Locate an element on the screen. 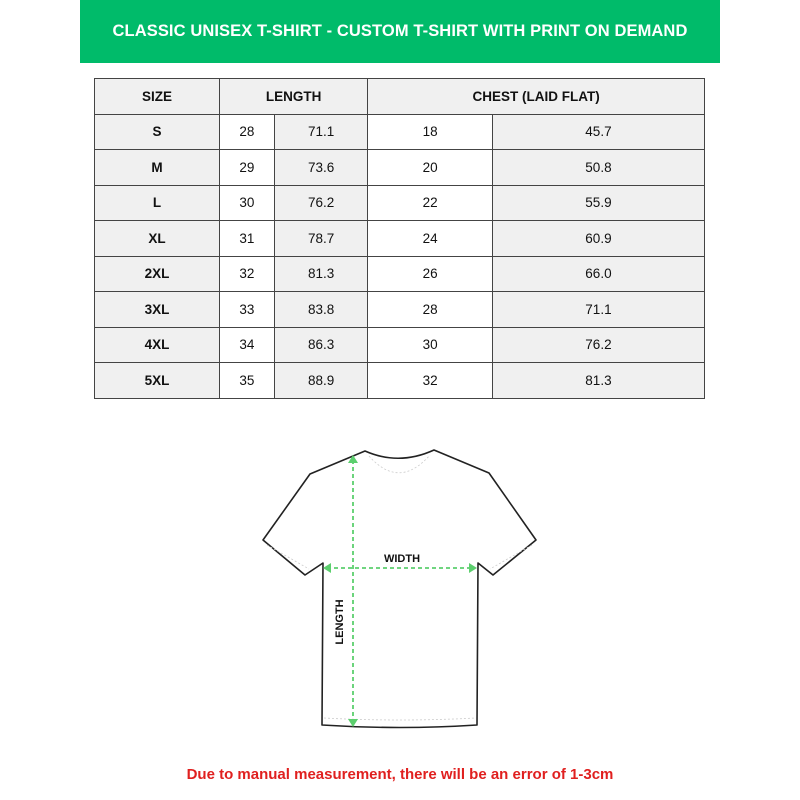 This screenshot has width=800, height=800. cell-size: L is located at coordinates (157, 202).